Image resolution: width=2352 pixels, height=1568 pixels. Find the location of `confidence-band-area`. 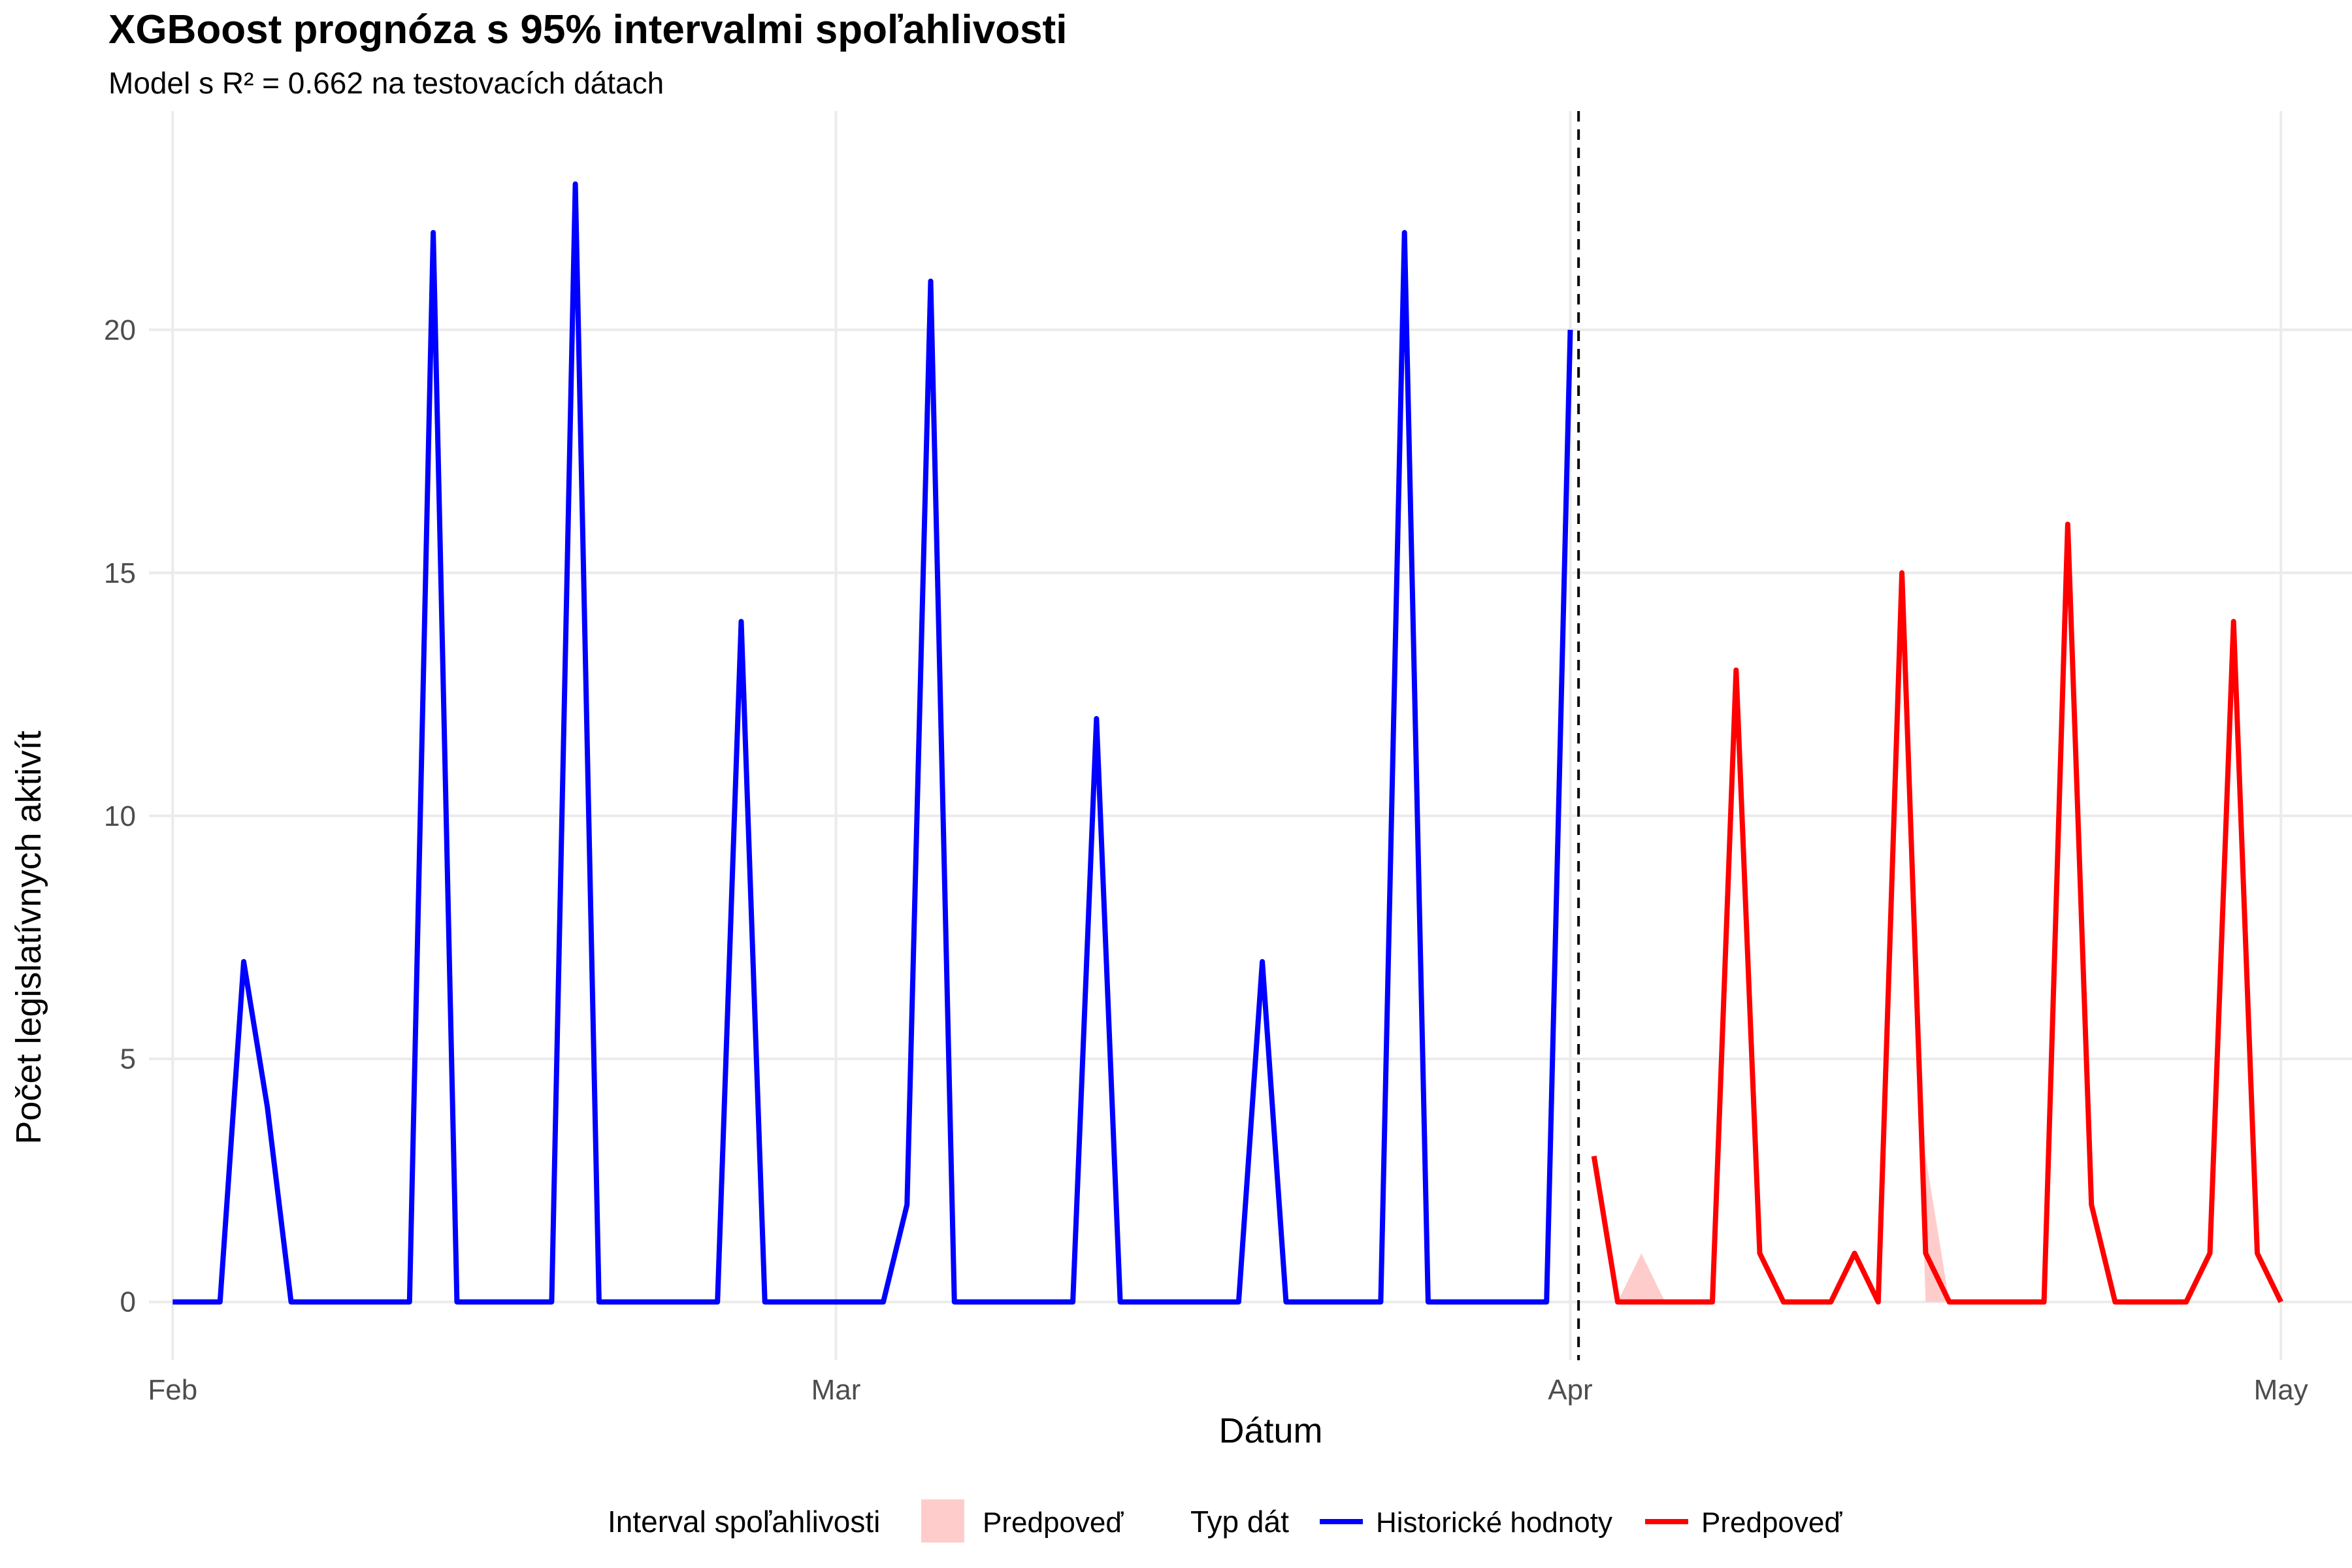

confidence-band-area is located at coordinates (1784, 937).